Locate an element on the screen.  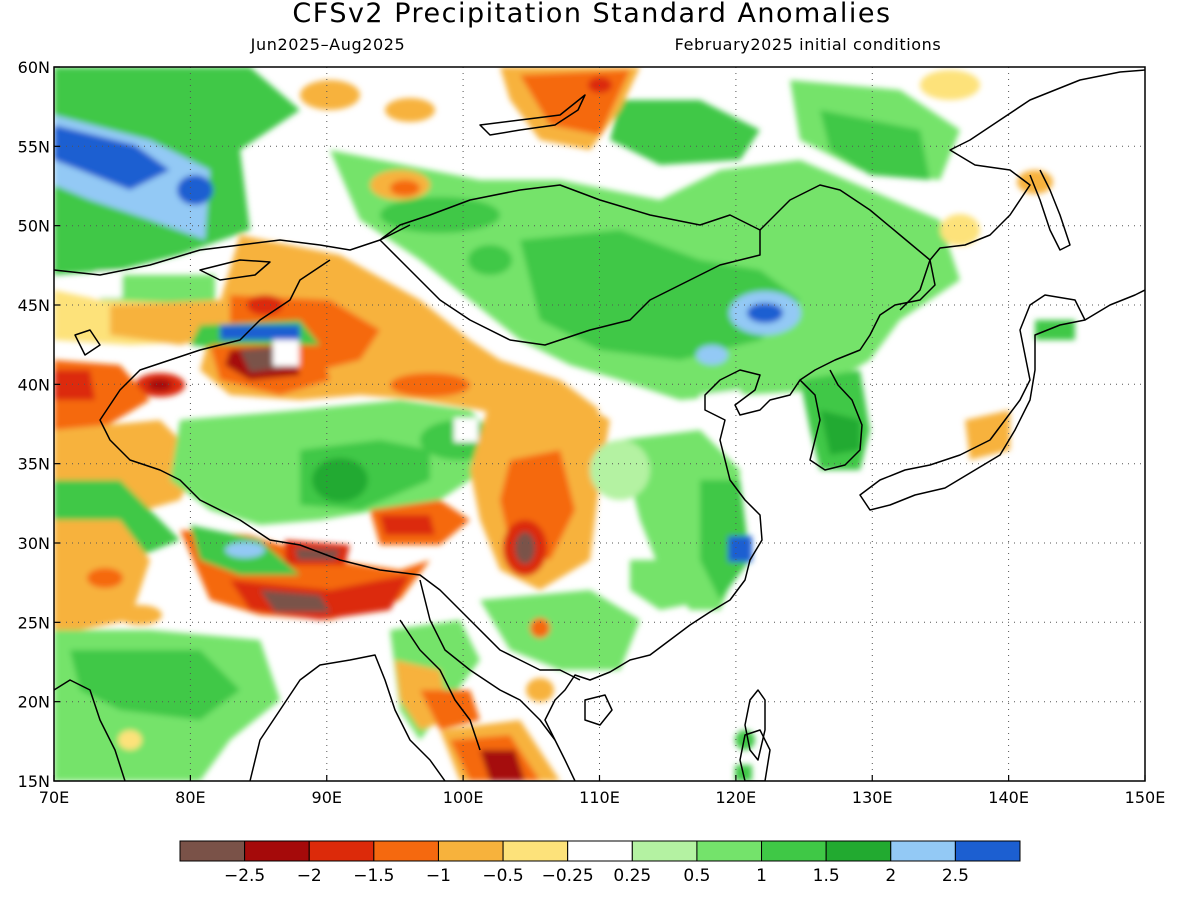
kuril-coastline is located at coordinates (1114, 305).